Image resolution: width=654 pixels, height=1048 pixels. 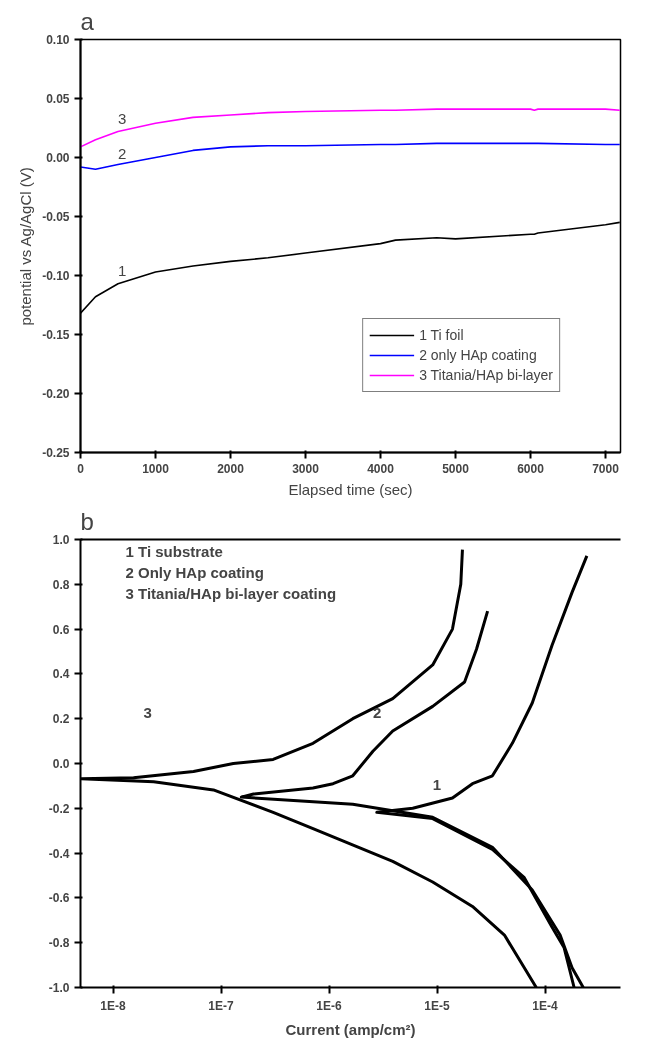 What do you see at coordinates (56, 276) in the screenshot?
I see `y-tick-label: -0.10` at bounding box center [56, 276].